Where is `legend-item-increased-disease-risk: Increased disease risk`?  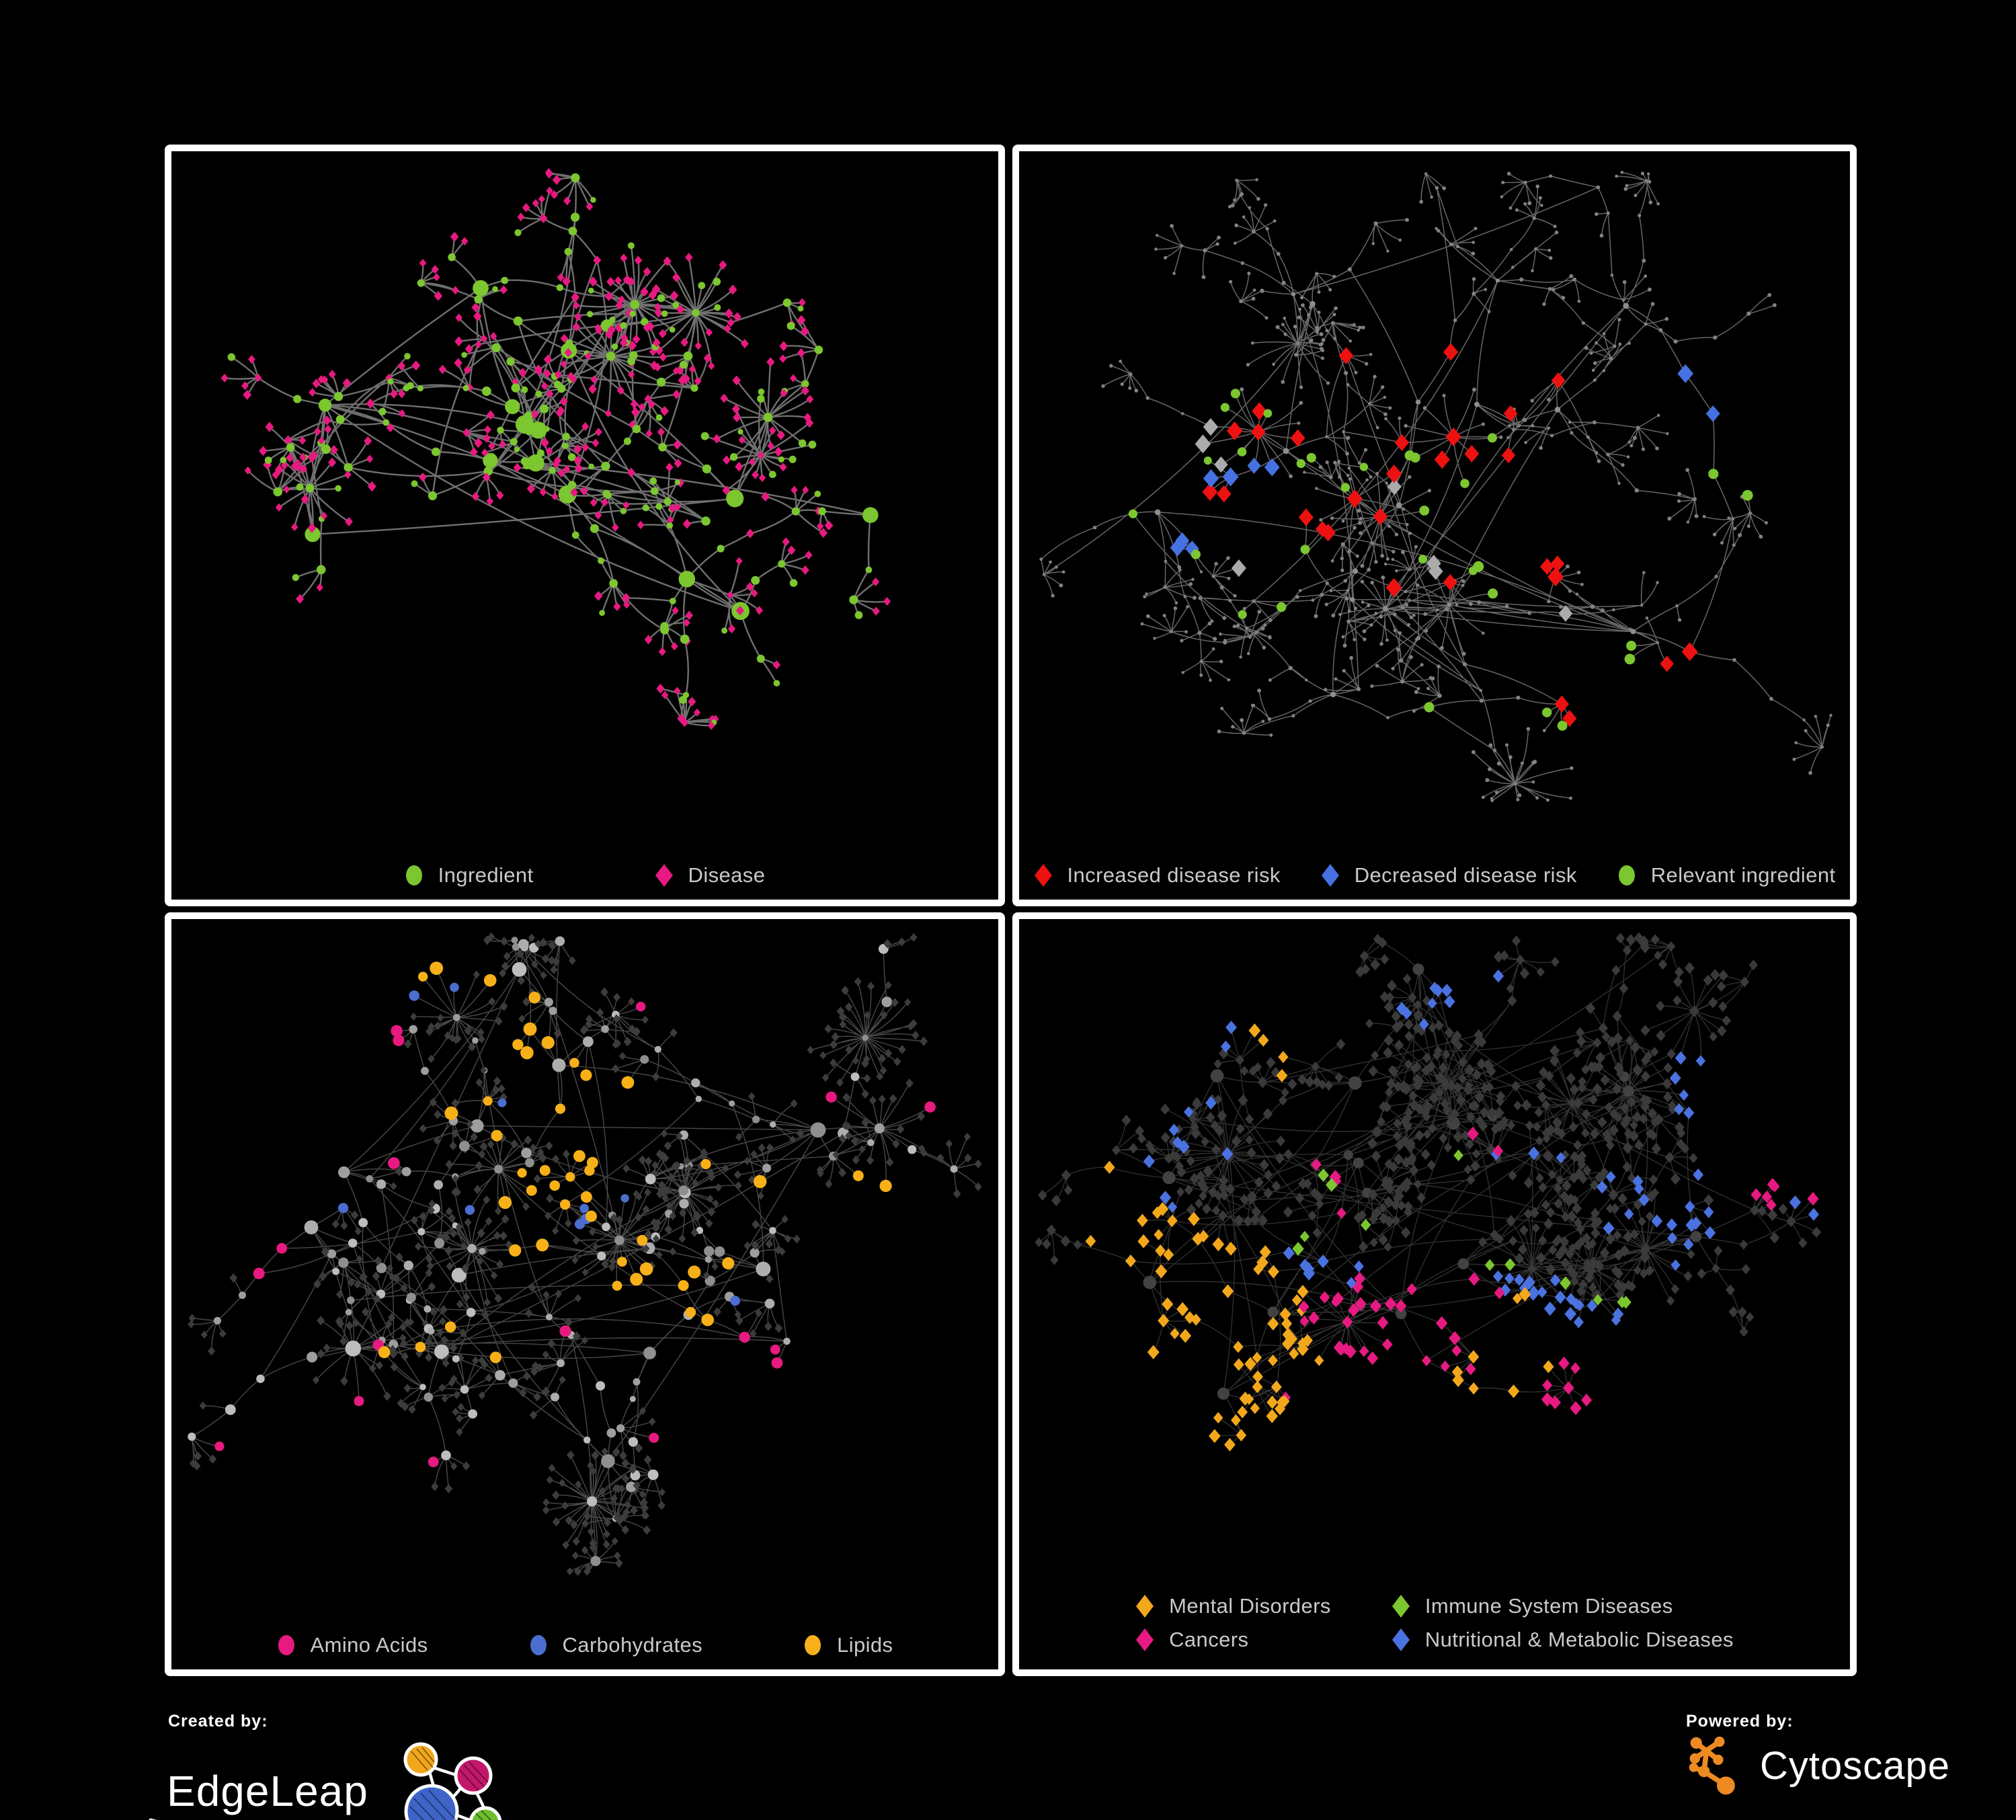 legend-item-increased-disease-risk: Increased disease risk is located at coordinates (1157, 875).